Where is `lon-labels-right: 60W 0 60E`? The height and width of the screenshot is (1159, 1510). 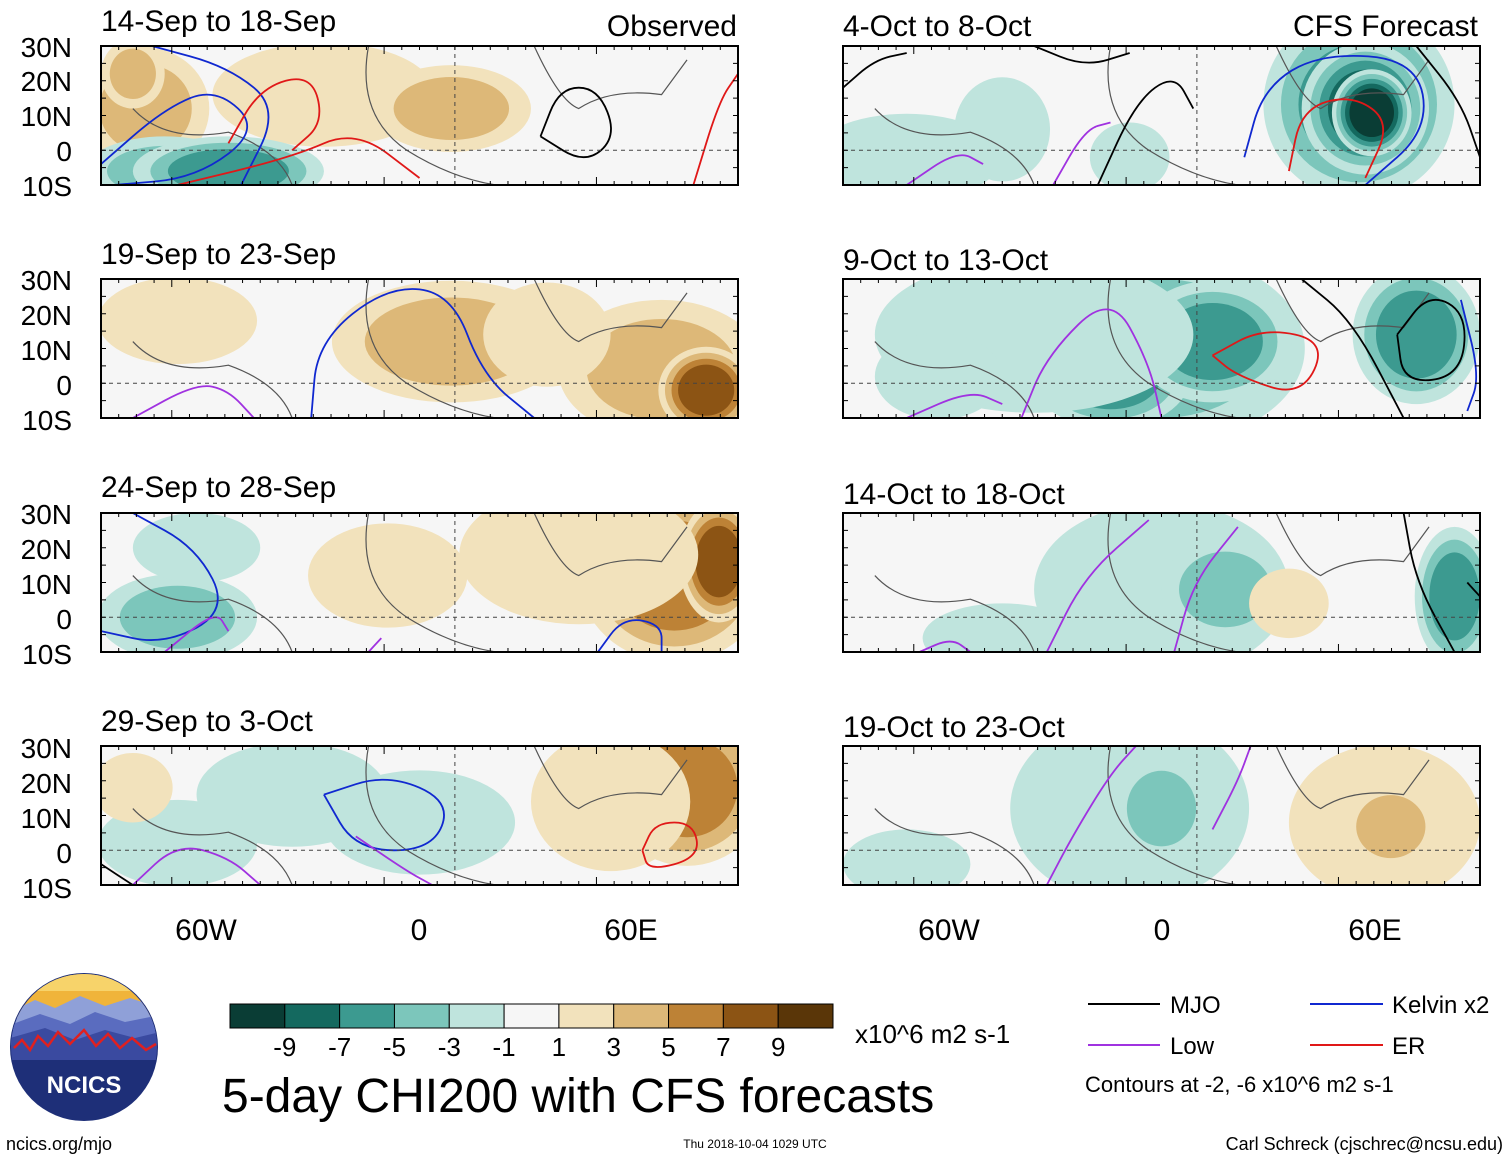 lon-labels-right: 60W 0 60E is located at coordinates (1160, 930).